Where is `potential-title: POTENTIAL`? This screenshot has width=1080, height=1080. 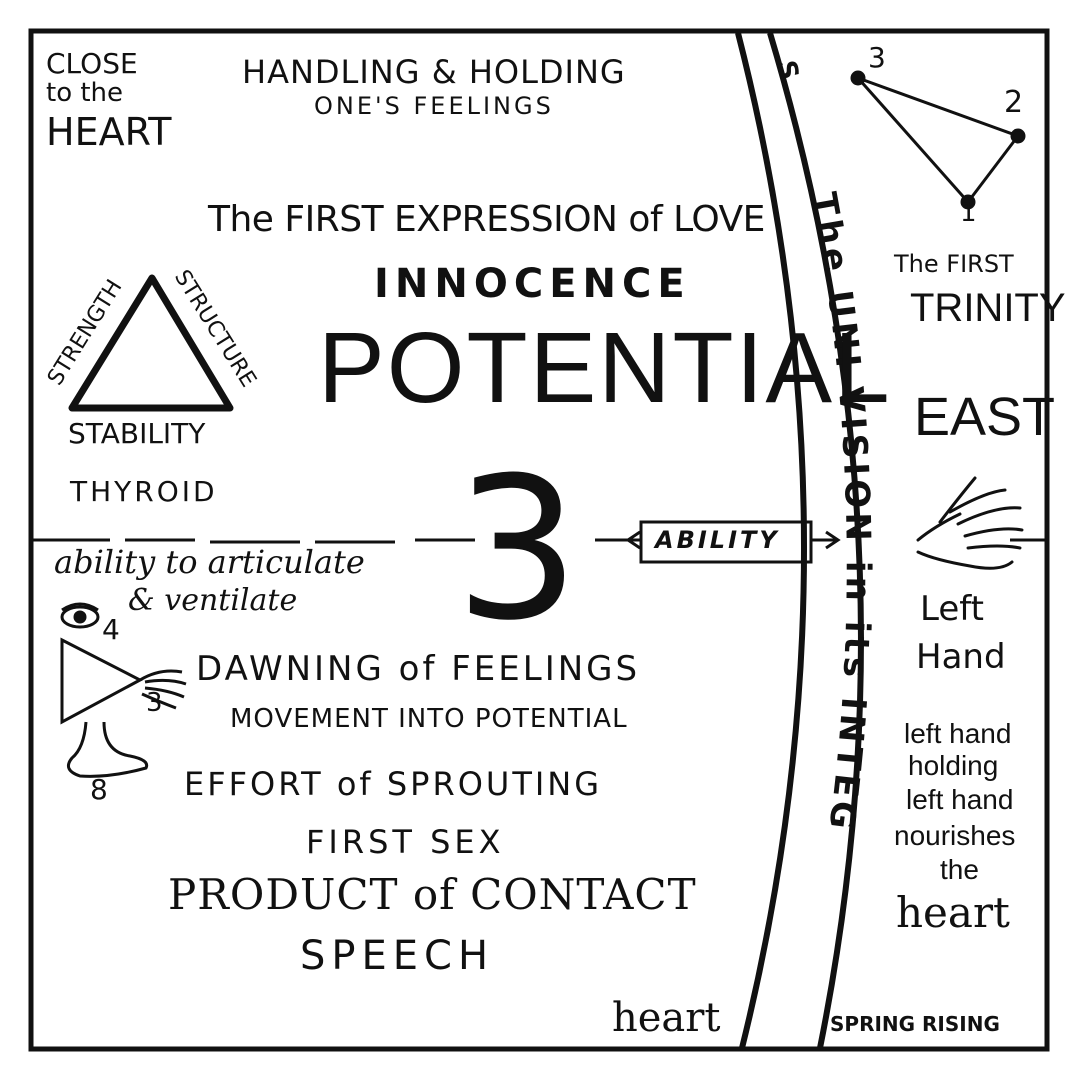
potential-title: POTENTIAL is located at coordinates (605, 368).